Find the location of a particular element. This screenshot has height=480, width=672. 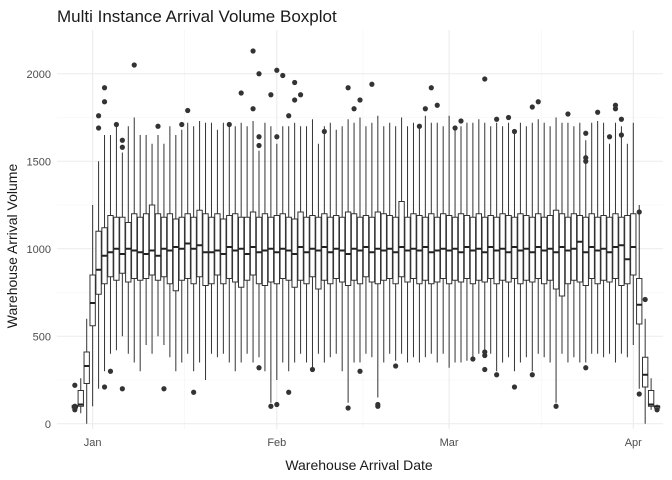

y-tick-label: 2000 is located at coordinates (39, 75).